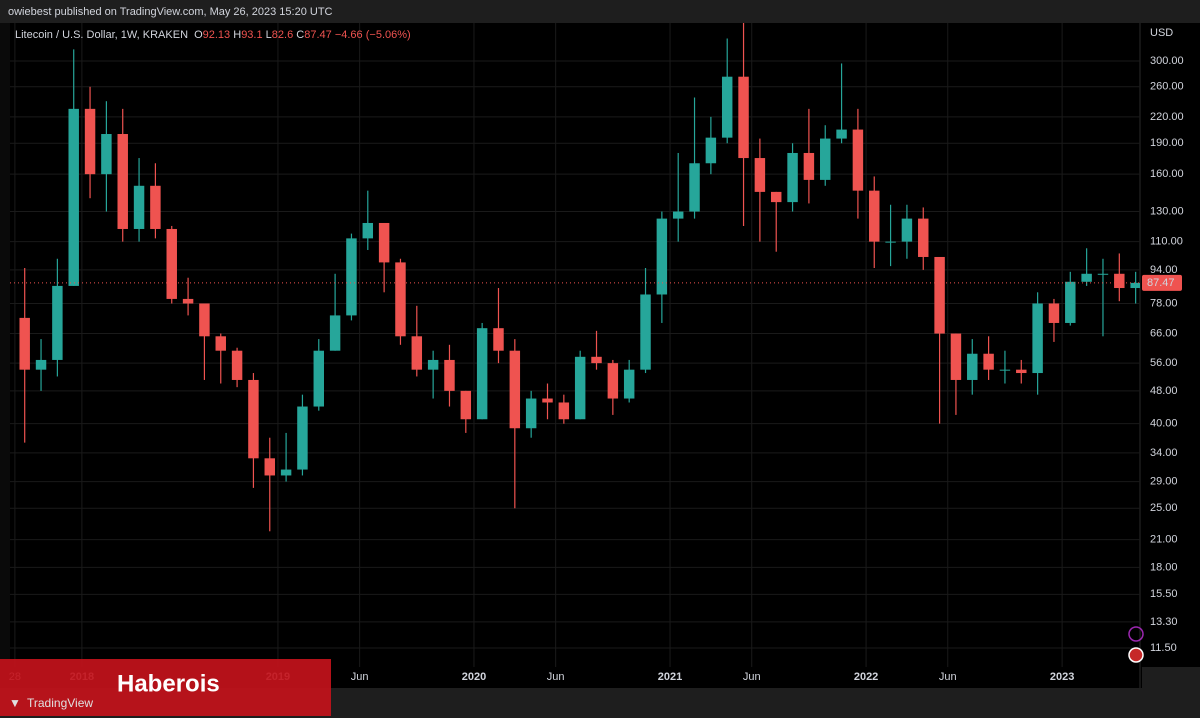  Describe the element at coordinates (282, 35) in the screenshot. I see `low-value: 82.6` at that location.